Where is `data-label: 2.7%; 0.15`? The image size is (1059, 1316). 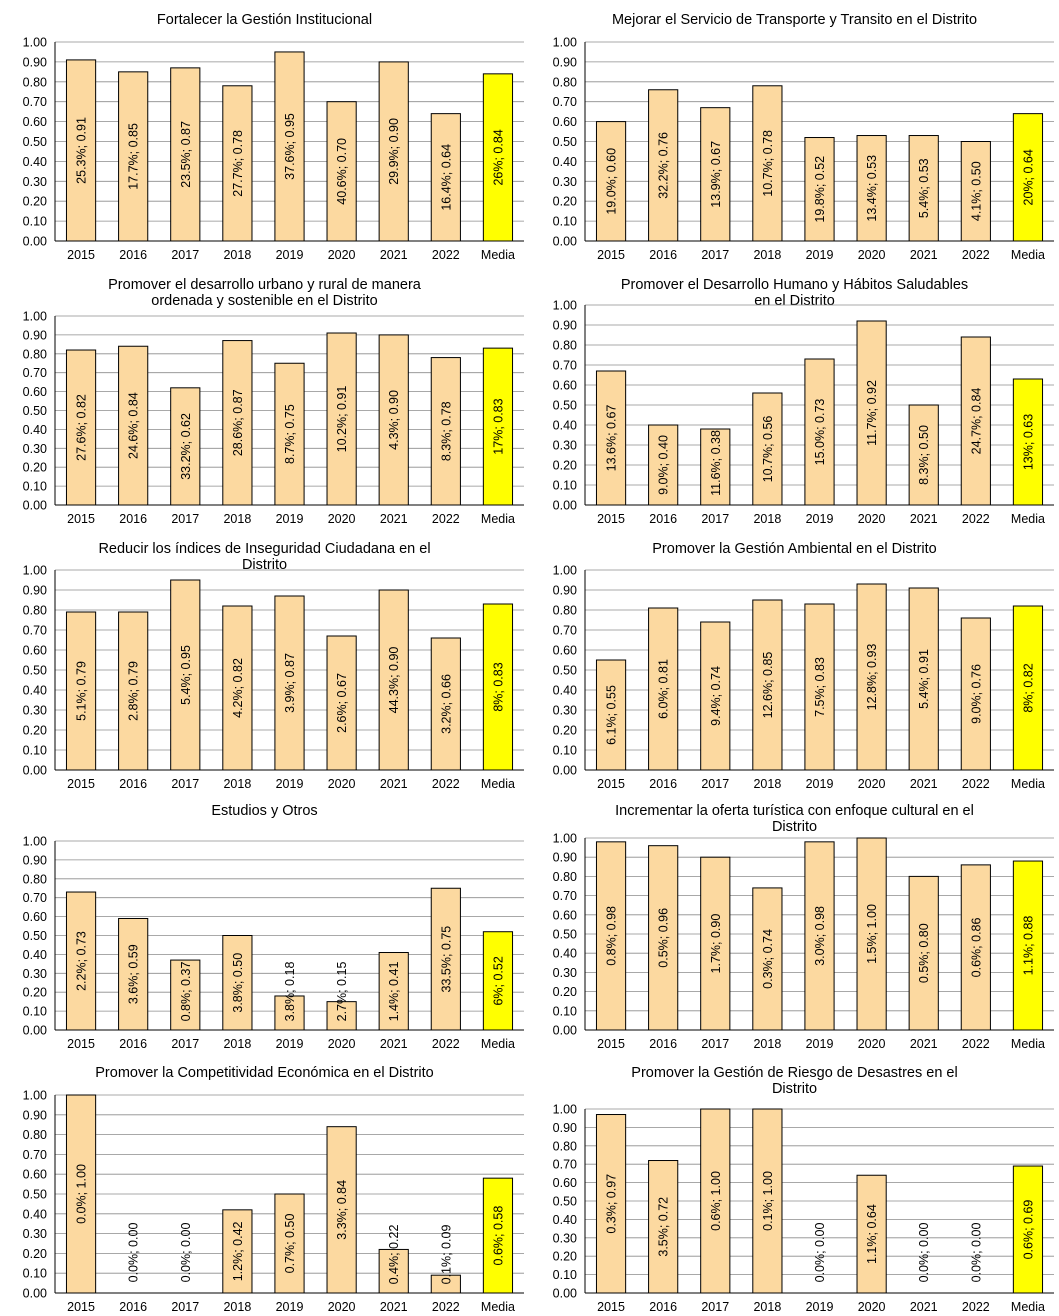
data-label: 2.7%; 0.15 is located at coordinates (342, 992).